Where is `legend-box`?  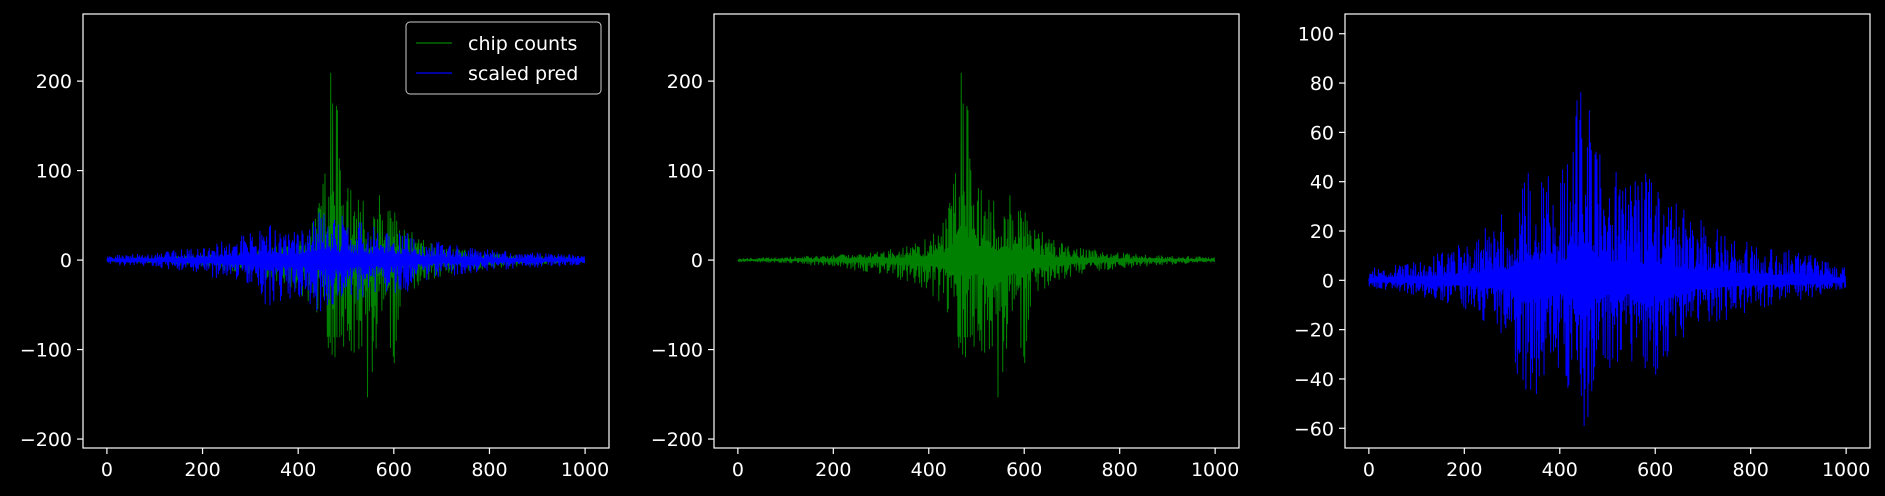 legend-box is located at coordinates (503, 58).